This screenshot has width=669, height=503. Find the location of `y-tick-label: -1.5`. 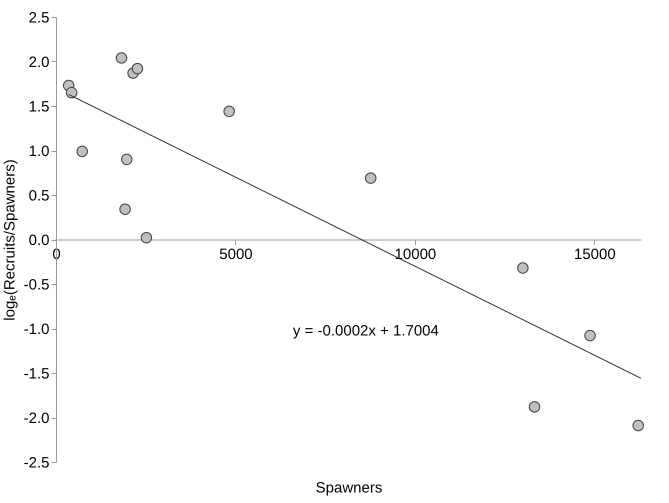

y-tick-label: -1.5 is located at coordinates (37, 374).